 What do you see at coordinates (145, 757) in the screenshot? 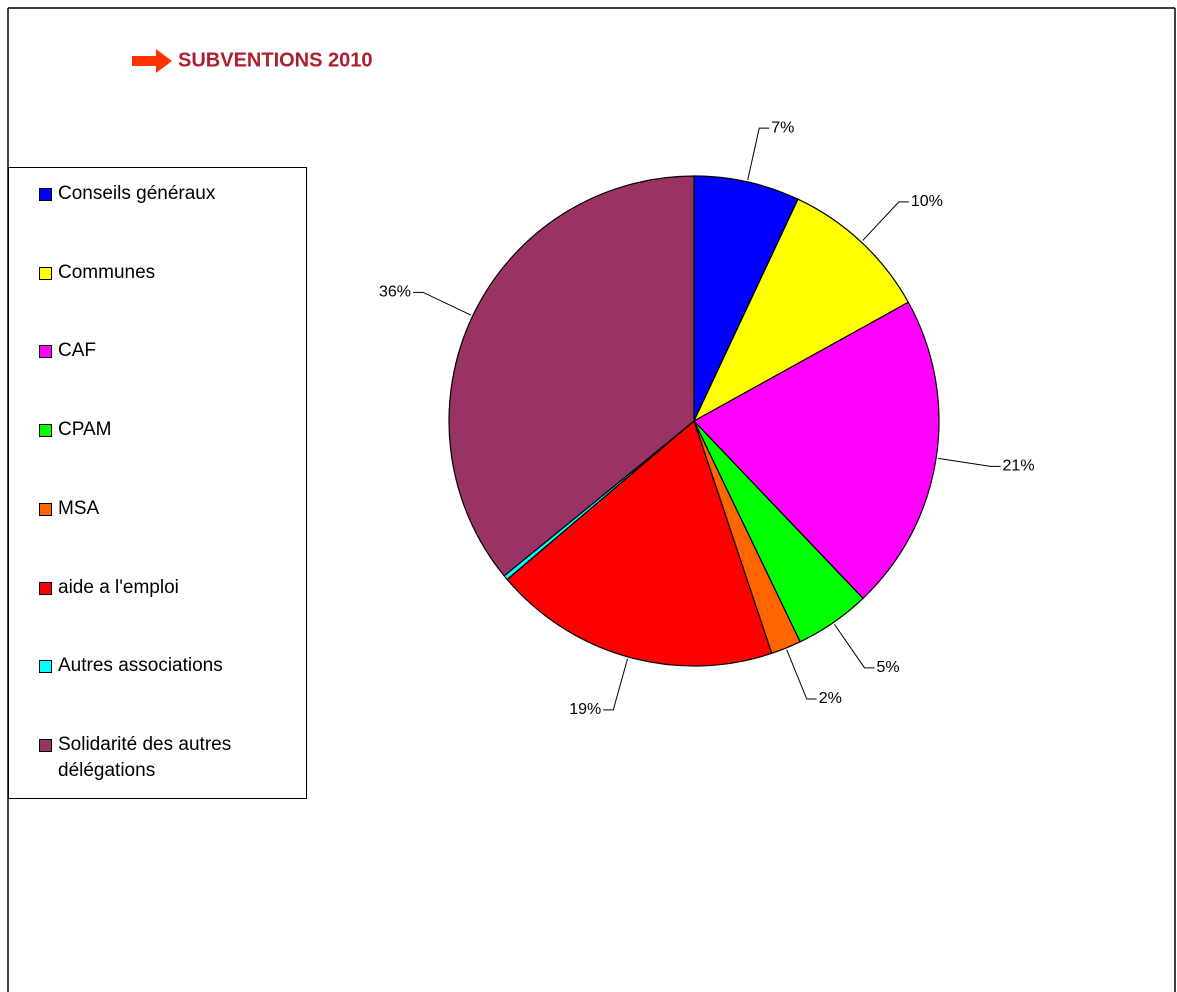
I see `legend-label: Solidarité des autres délégations` at bounding box center [145, 757].